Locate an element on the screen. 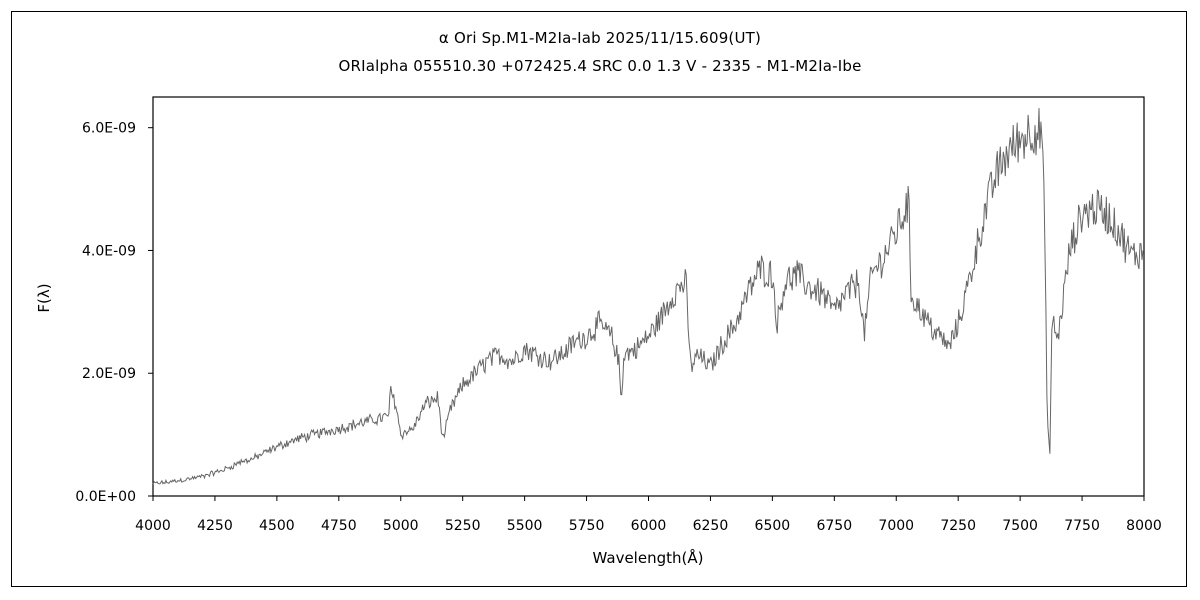 This screenshot has height=600, width=1200. chart-title: α Ori Sp.M1-M2Ia-Iab 2025/11/15.609(UT) is located at coordinates (600, 38).